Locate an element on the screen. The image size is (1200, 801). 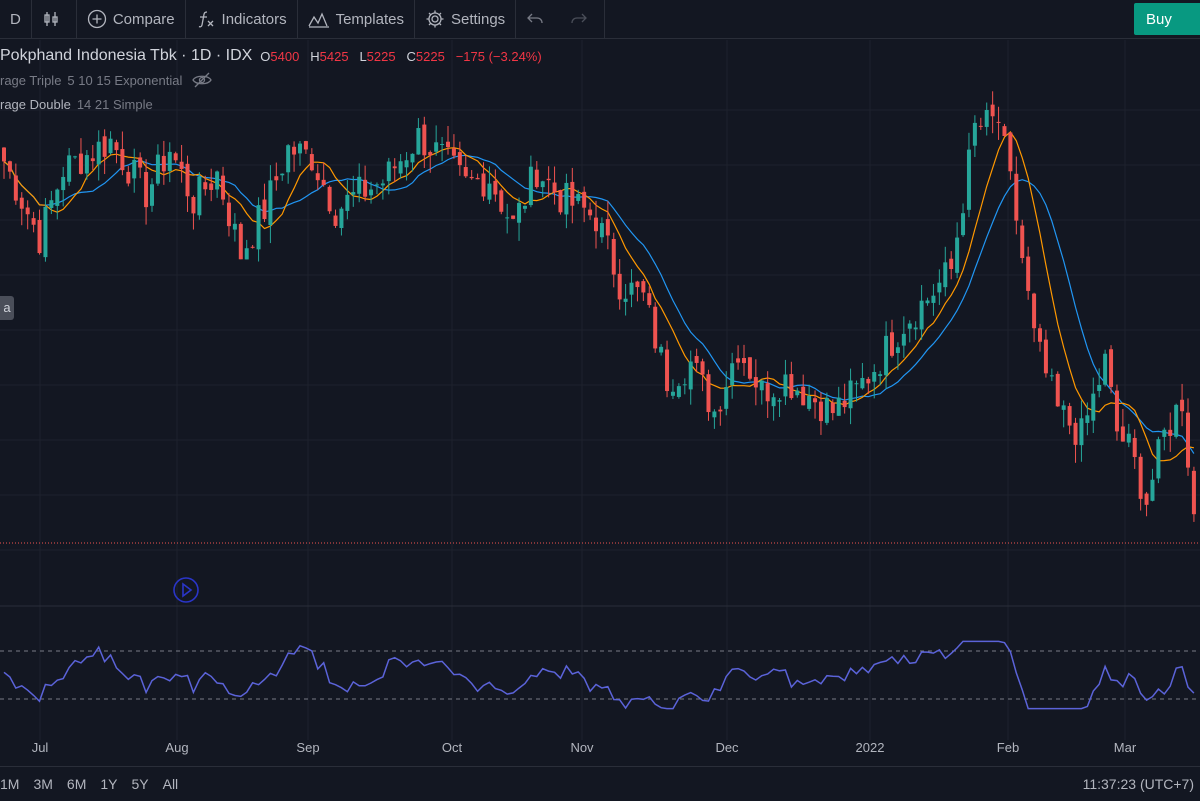
low-label: L is located at coordinates (363, 56).